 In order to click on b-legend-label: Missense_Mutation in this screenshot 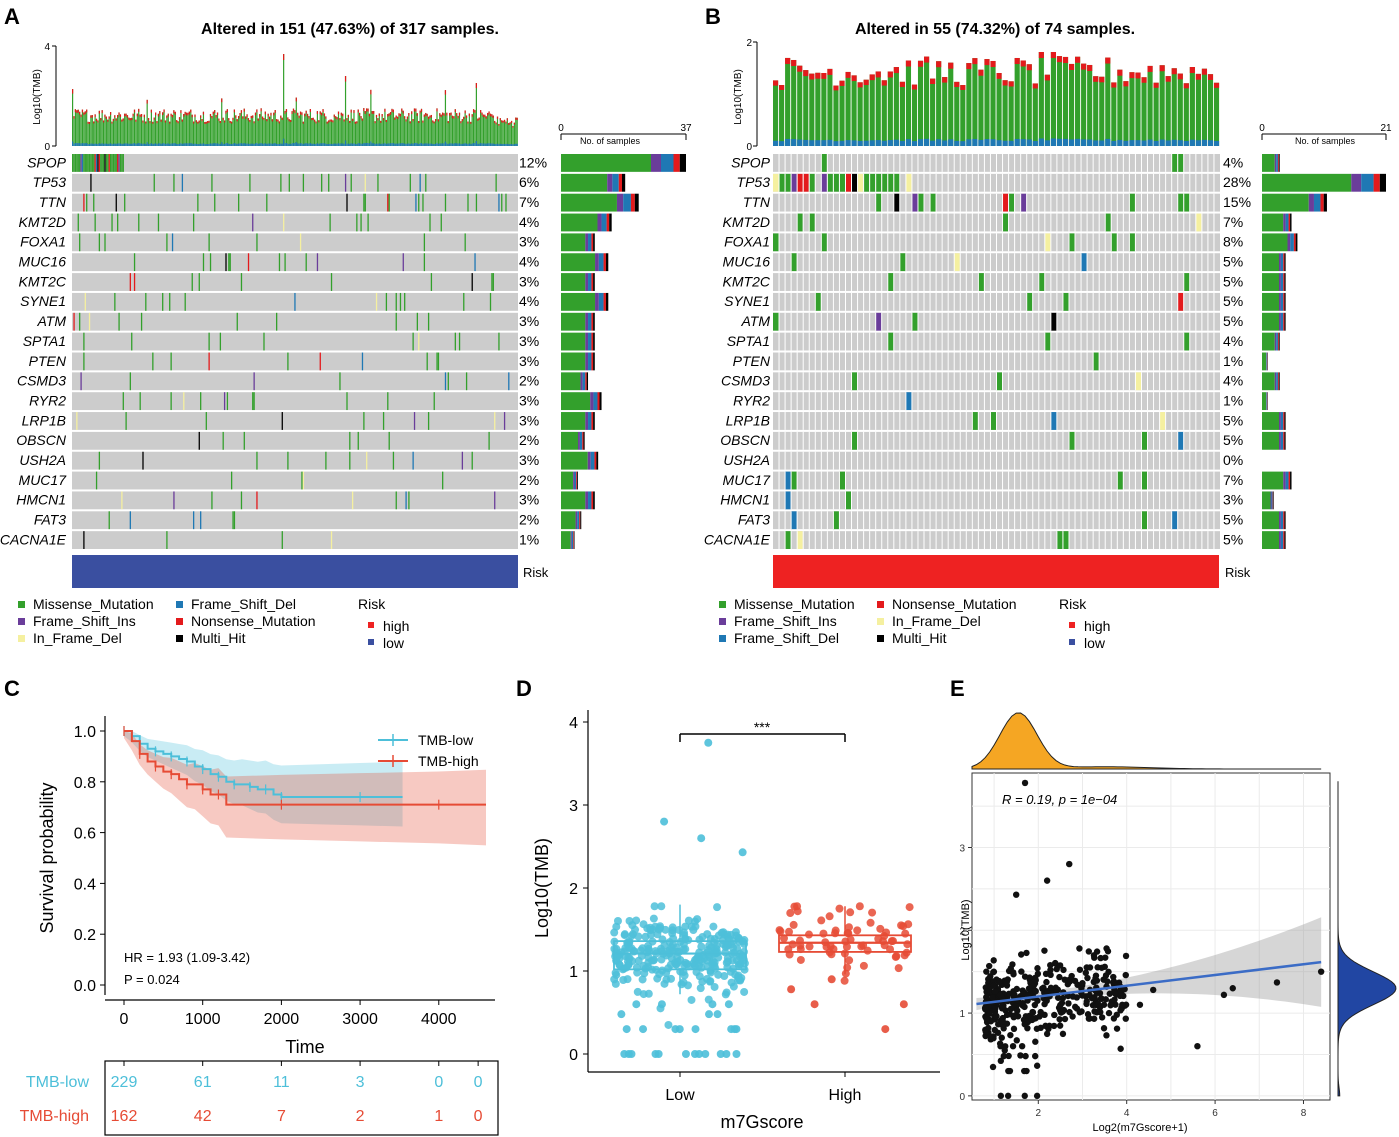, I will do `click(794, 604)`.